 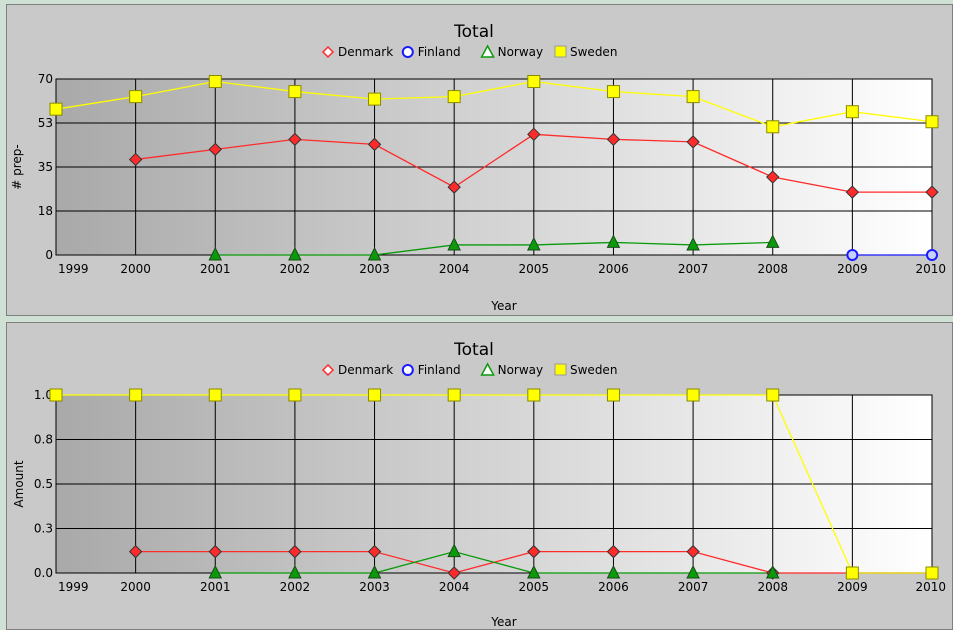 I want to click on chart1-point-sweden-2000, so click(x=136, y=97).